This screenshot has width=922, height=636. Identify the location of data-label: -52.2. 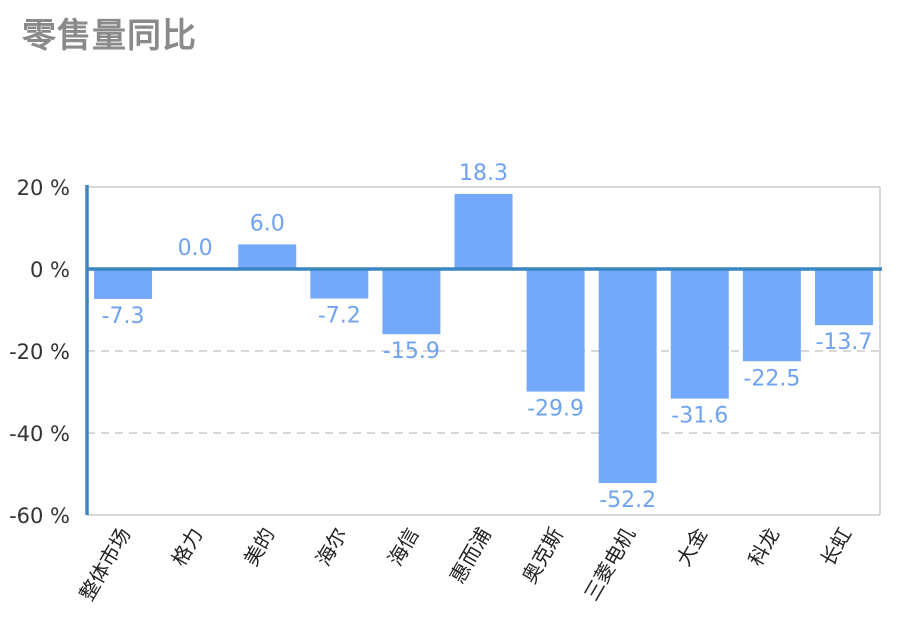
(627, 500).